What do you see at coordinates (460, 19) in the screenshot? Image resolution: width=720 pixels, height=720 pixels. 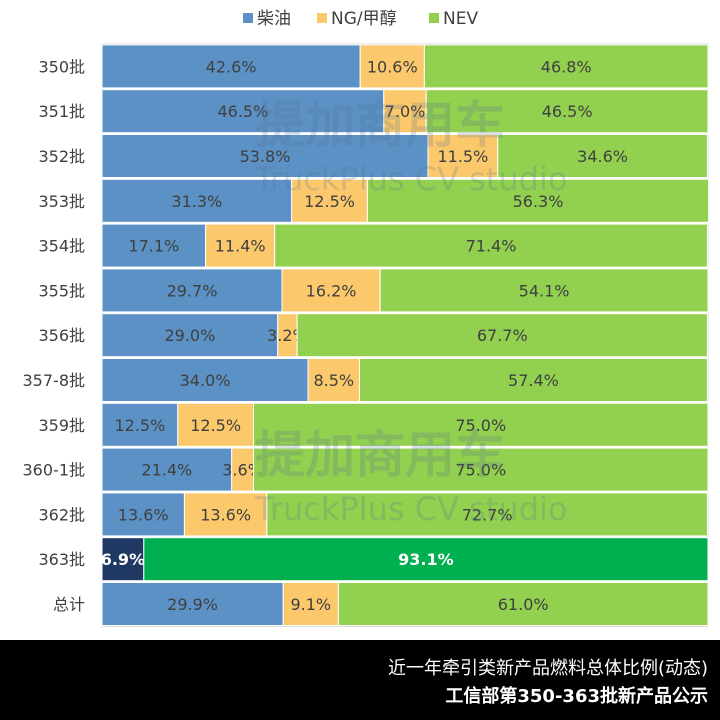 I see `legend-label: NEV` at bounding box center [460, 19].